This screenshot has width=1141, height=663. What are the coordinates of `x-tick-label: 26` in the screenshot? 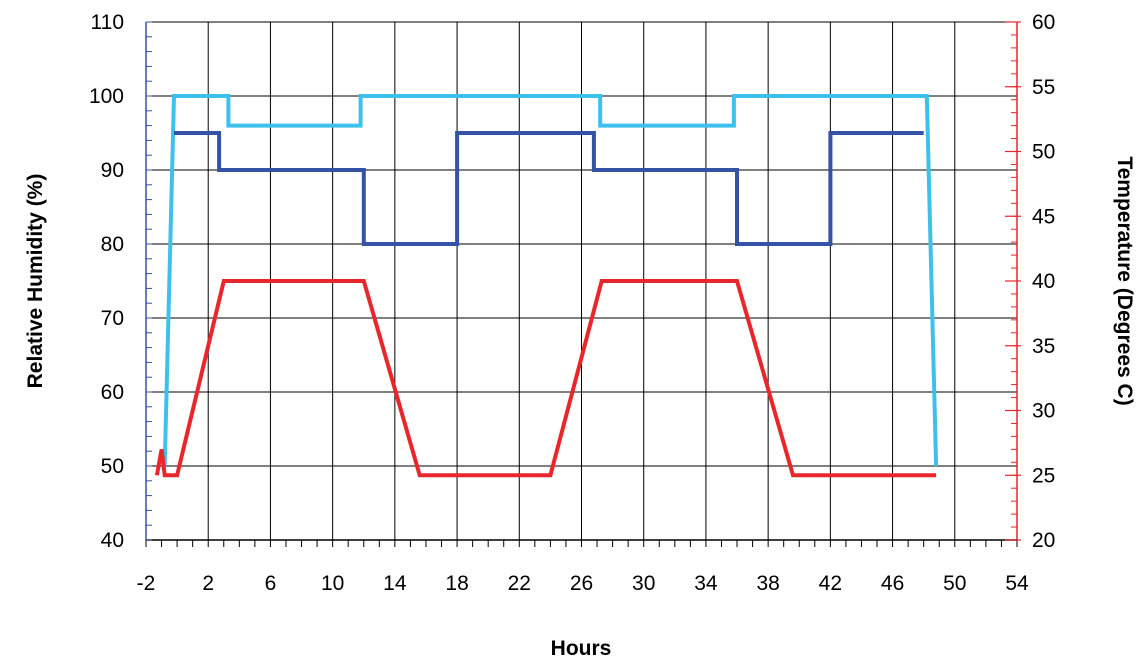 It's located at (581, 583).